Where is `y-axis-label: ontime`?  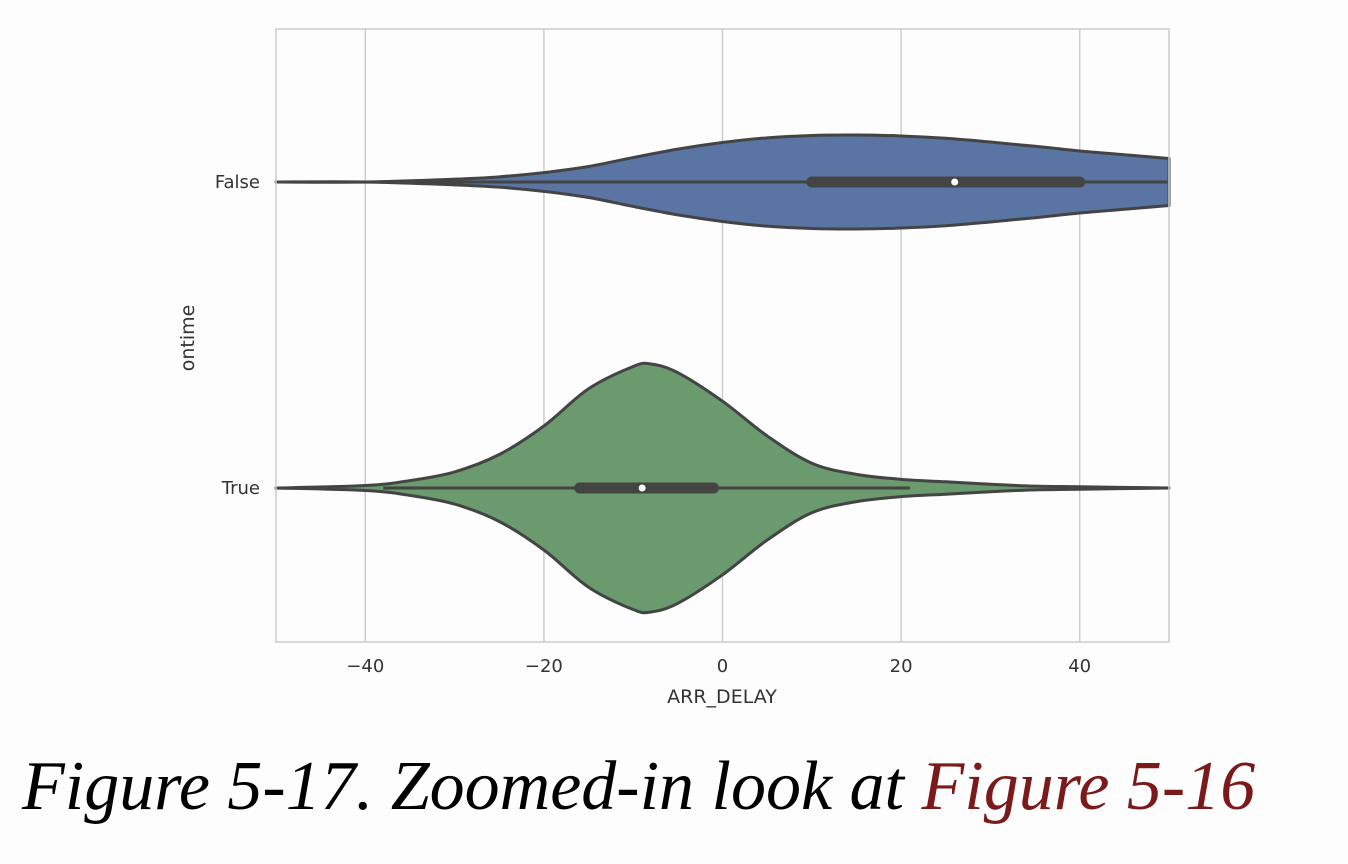 y-axis-label: ontime is located at coordinates (188, 338).